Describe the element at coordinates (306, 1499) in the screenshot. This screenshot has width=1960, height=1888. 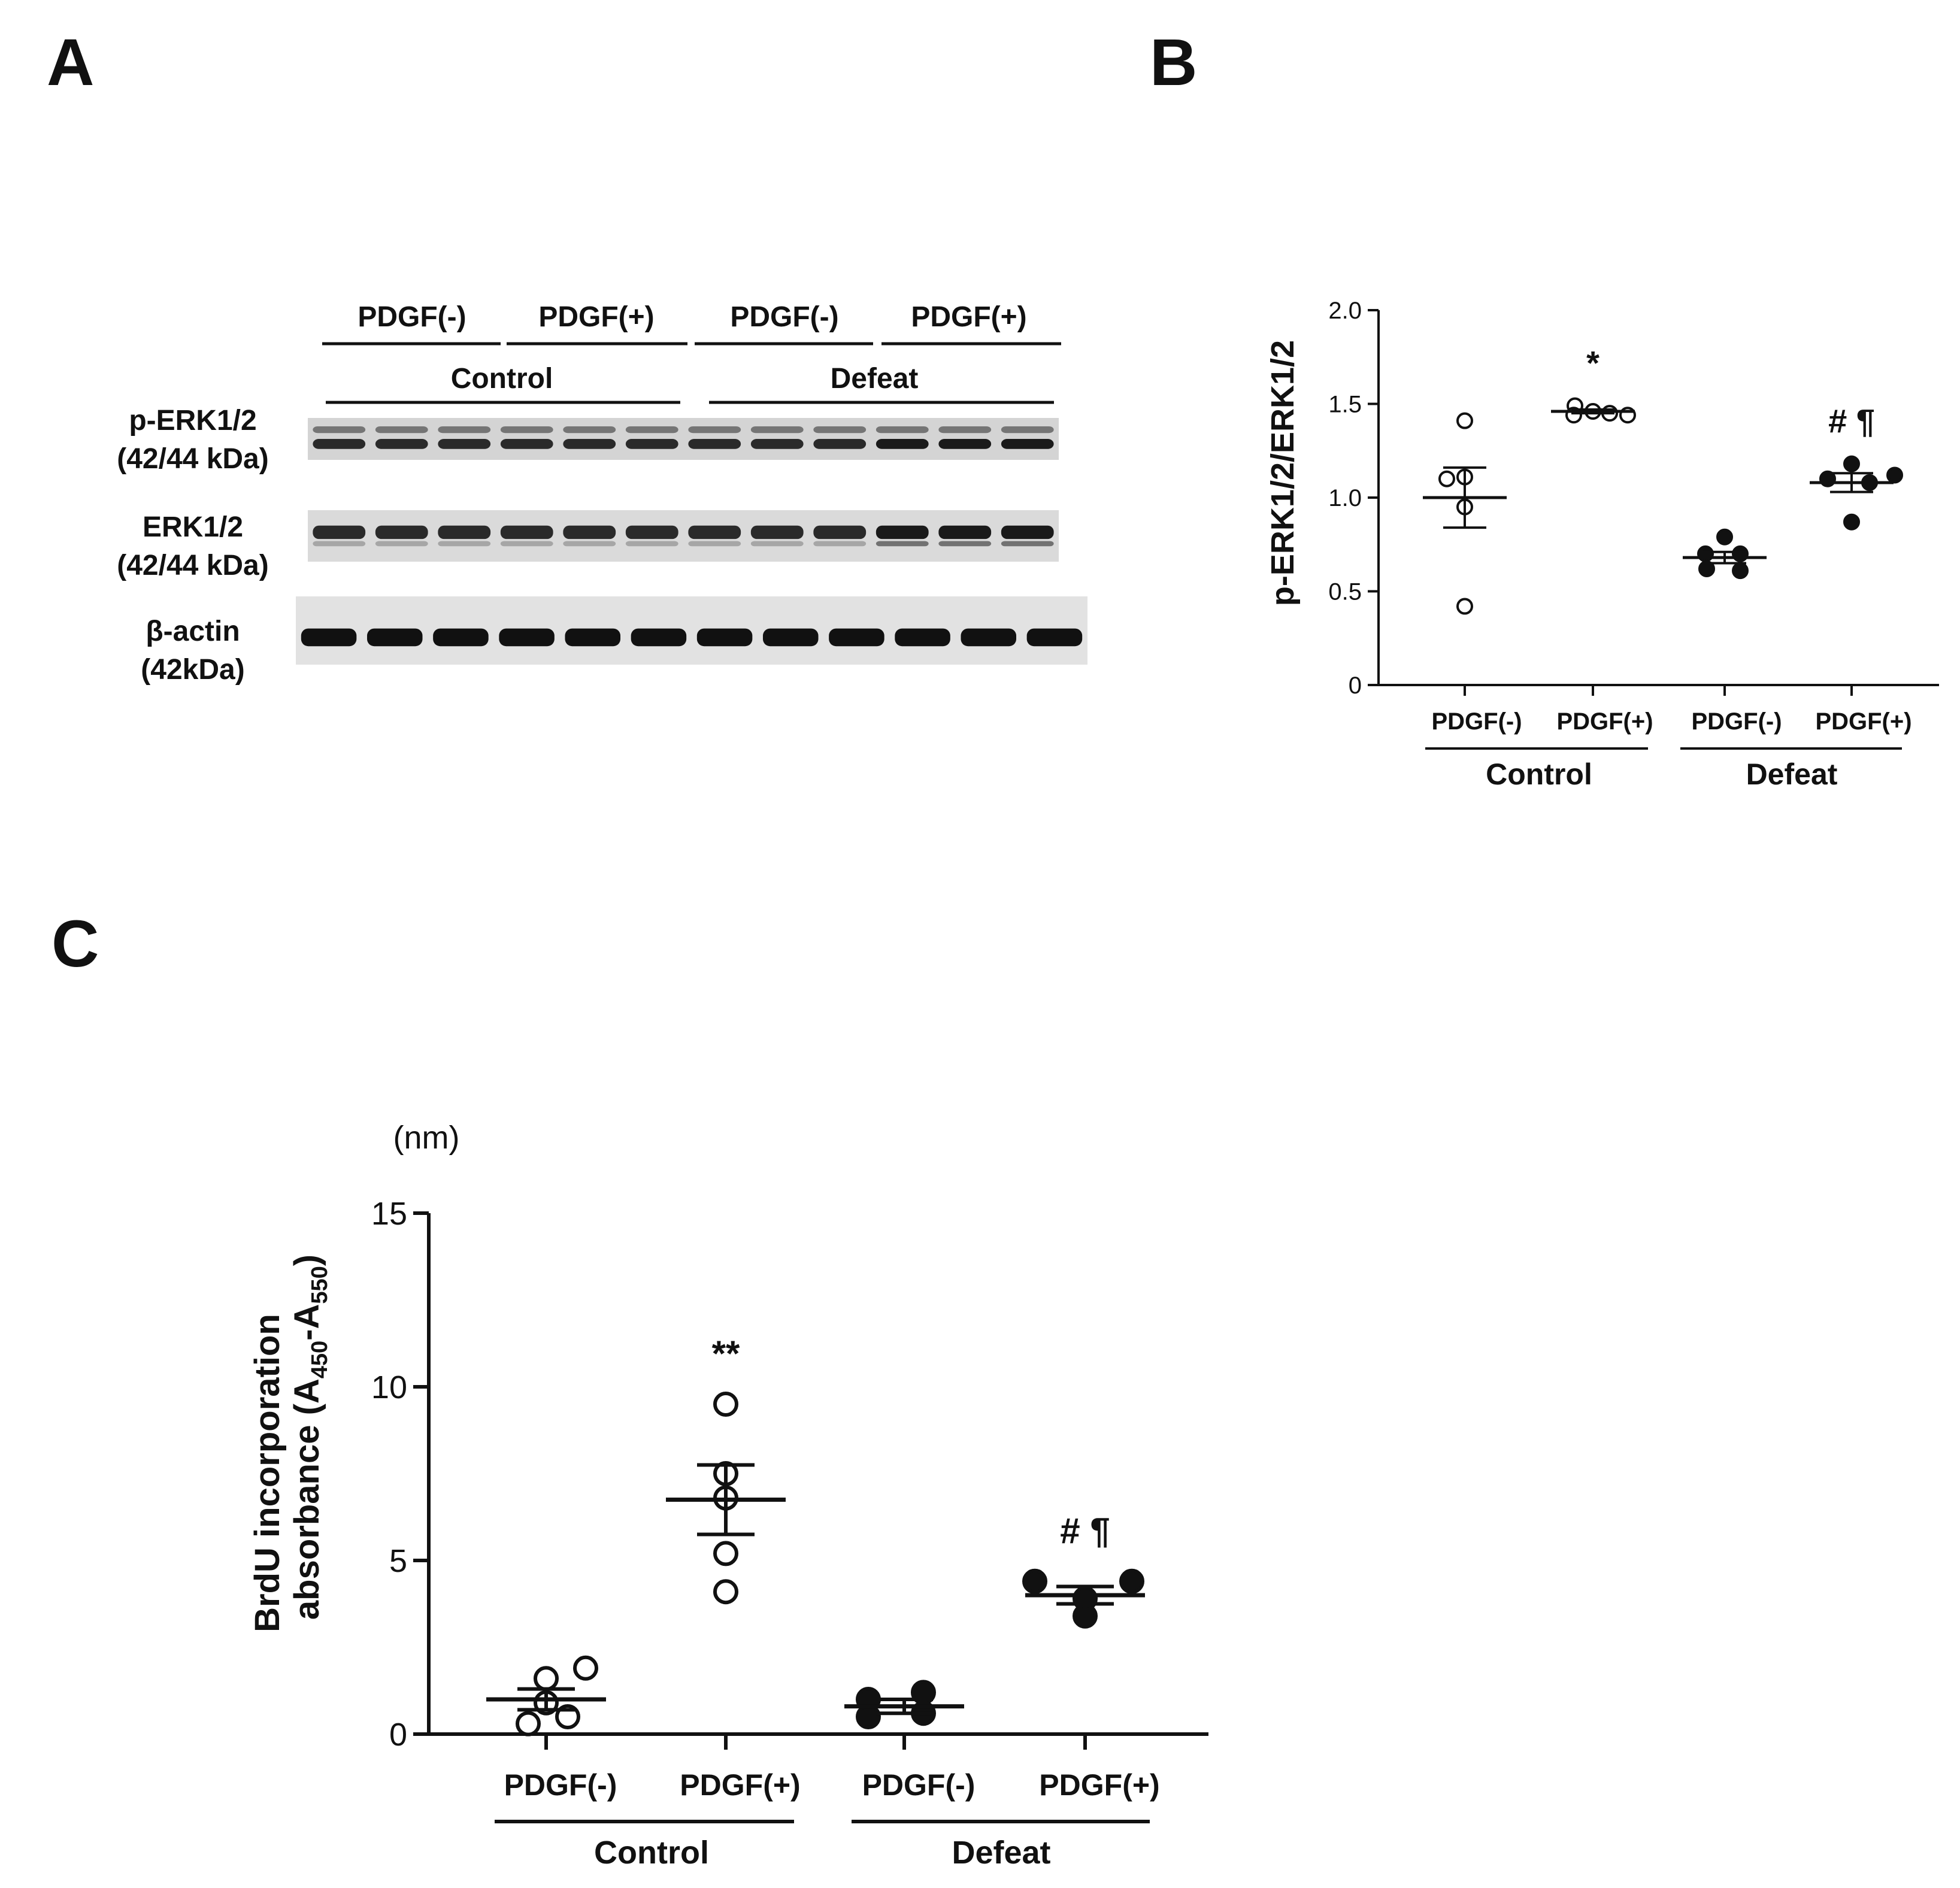
I see `ylabel-part: absorbance (A` at that location.